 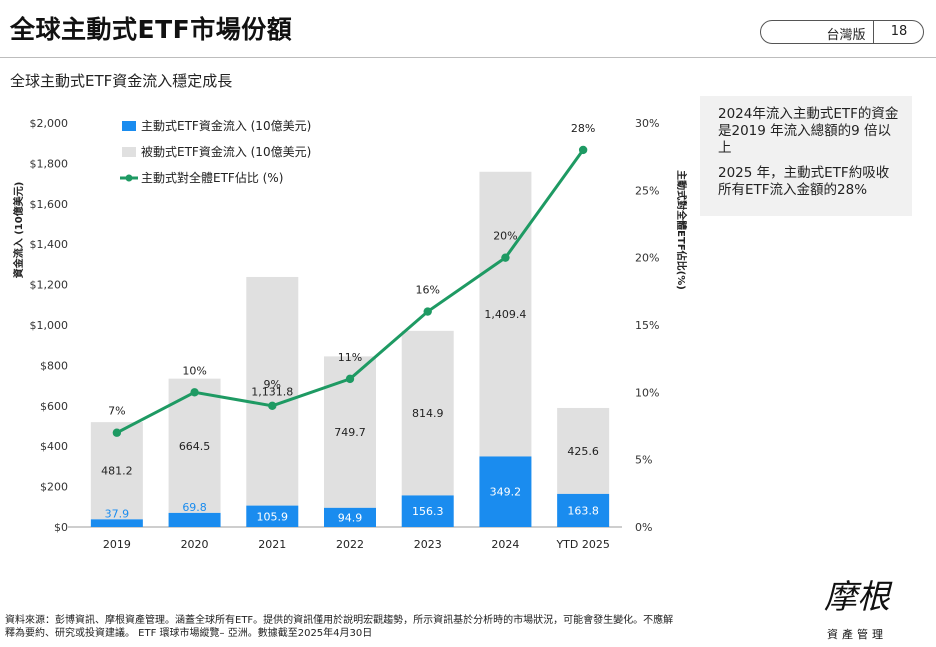 What do you see at coordinates (226, 125) in the screenshot?
I see `legend-label-active: 主動式ETF資金流入 (10億美元)` at bounding box center [226, 125].